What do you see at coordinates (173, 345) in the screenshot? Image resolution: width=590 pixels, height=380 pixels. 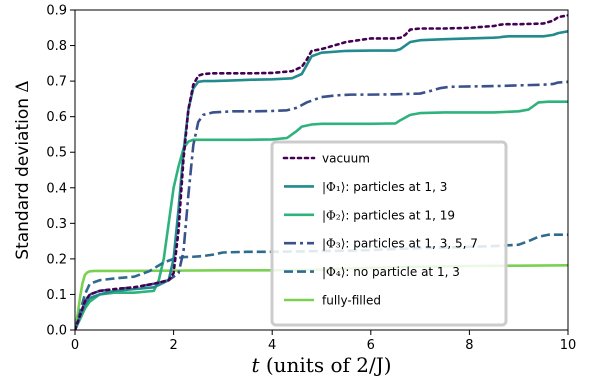 I see `x-tick-label: 2` at bounding box center [173, 345].